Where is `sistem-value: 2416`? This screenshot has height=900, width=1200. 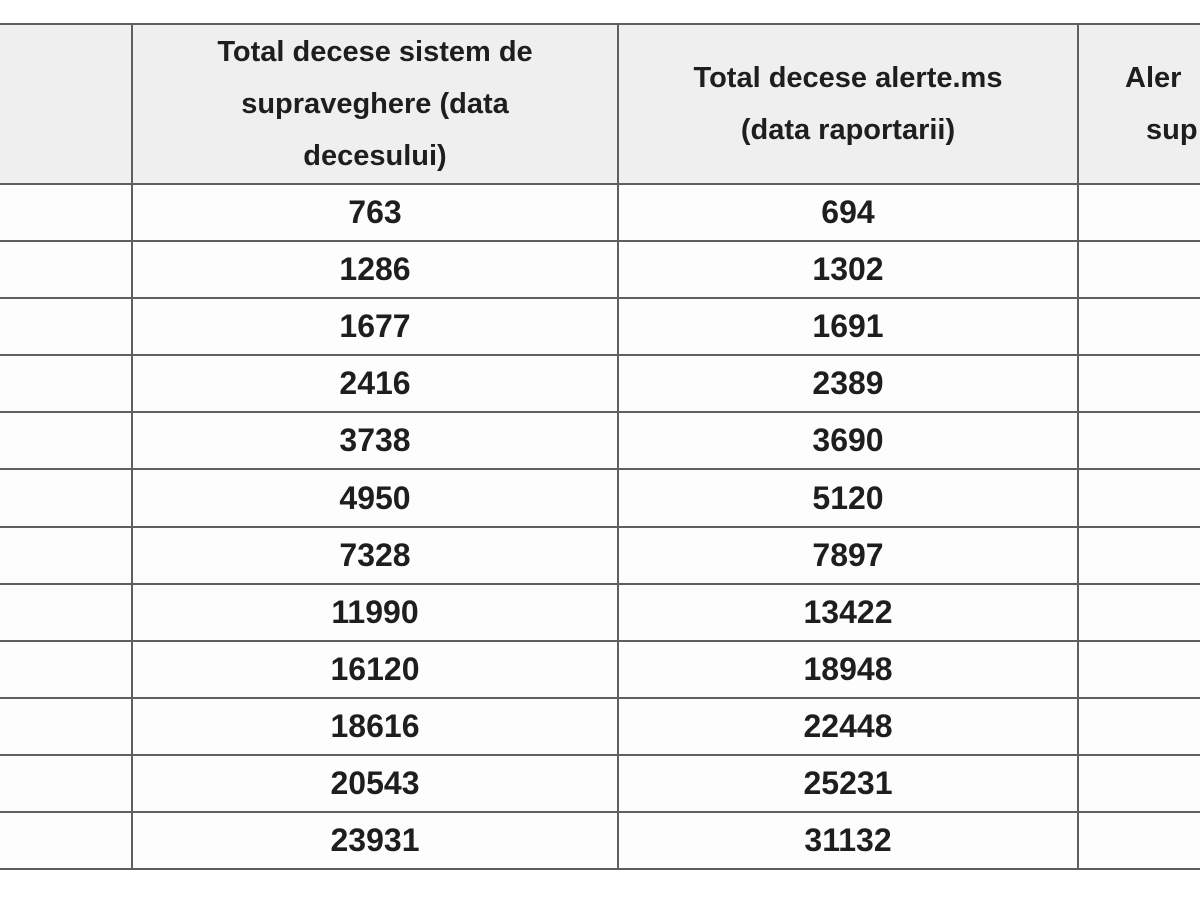 sistem-value: 2416 is located at coordinates (376, 385).